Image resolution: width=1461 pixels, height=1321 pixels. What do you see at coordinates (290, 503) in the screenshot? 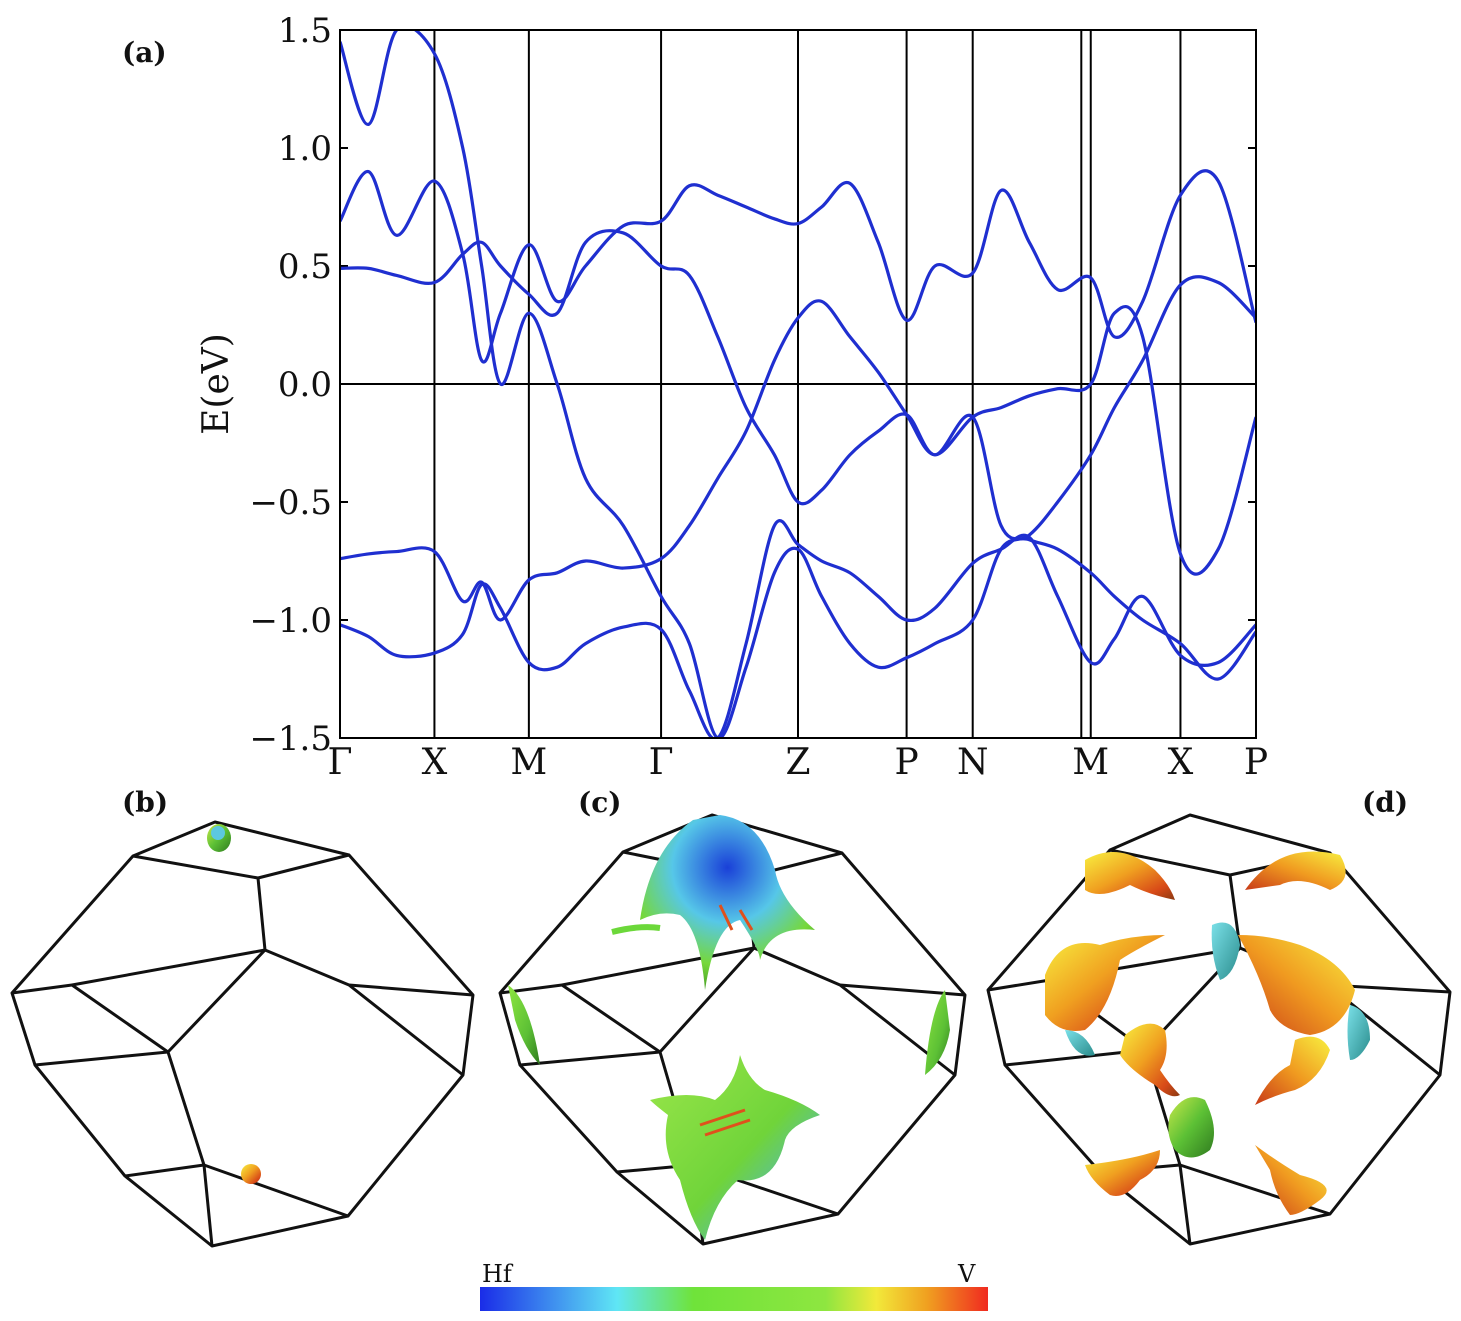
I see `y-tick-label: −0.5` at bounding box center [290, 503].